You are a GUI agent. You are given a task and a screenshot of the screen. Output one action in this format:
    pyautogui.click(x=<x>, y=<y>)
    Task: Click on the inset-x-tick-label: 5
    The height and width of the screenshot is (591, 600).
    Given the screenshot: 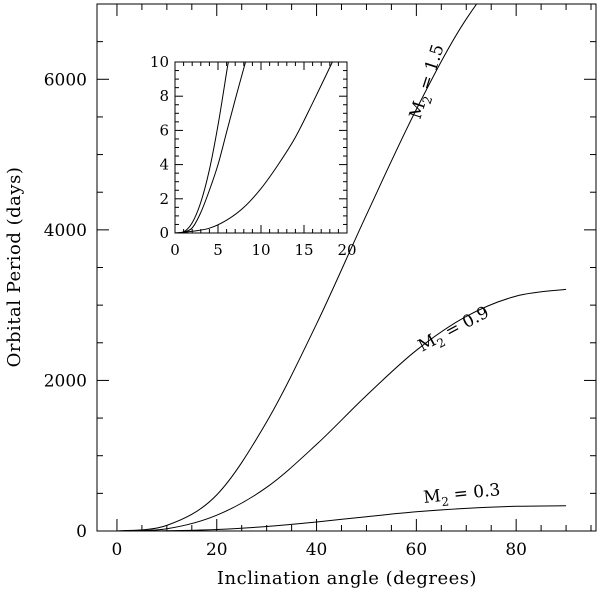 What is the action you would take?
    pyautogui.click(x=218, y=250)
    